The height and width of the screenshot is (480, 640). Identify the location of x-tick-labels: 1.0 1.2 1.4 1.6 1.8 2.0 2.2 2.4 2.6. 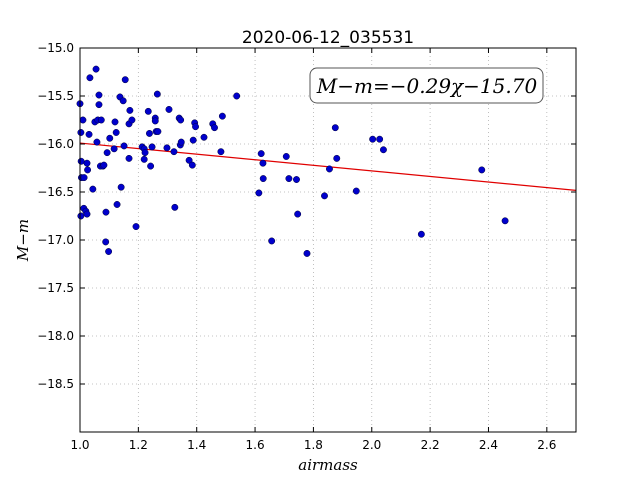
(313, 445).